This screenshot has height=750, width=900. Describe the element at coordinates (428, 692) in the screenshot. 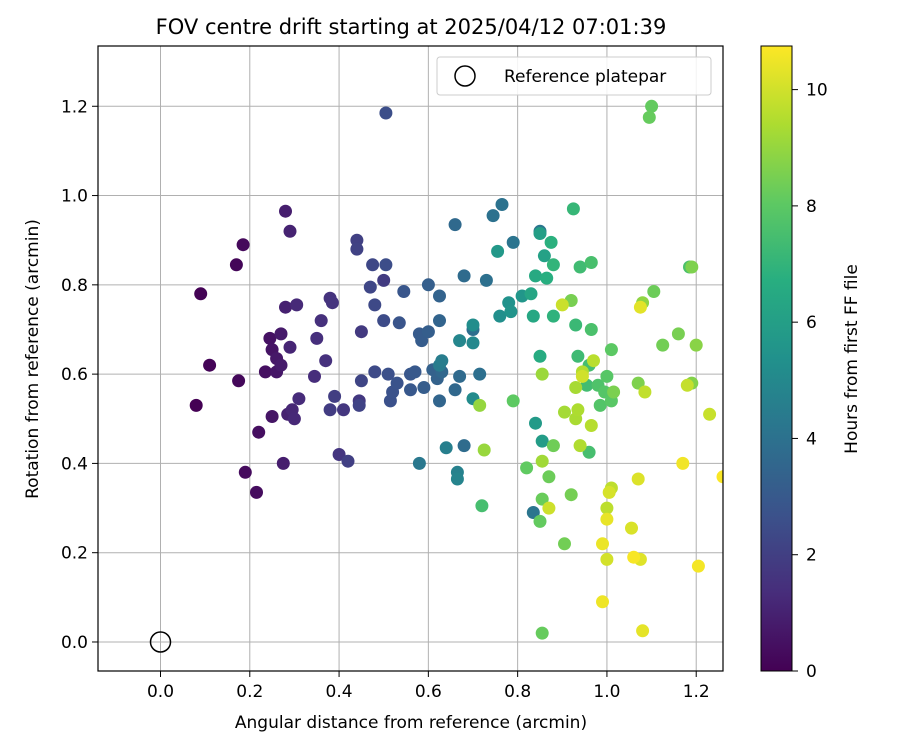

I see `x-tick-label: 0.6` at that location.